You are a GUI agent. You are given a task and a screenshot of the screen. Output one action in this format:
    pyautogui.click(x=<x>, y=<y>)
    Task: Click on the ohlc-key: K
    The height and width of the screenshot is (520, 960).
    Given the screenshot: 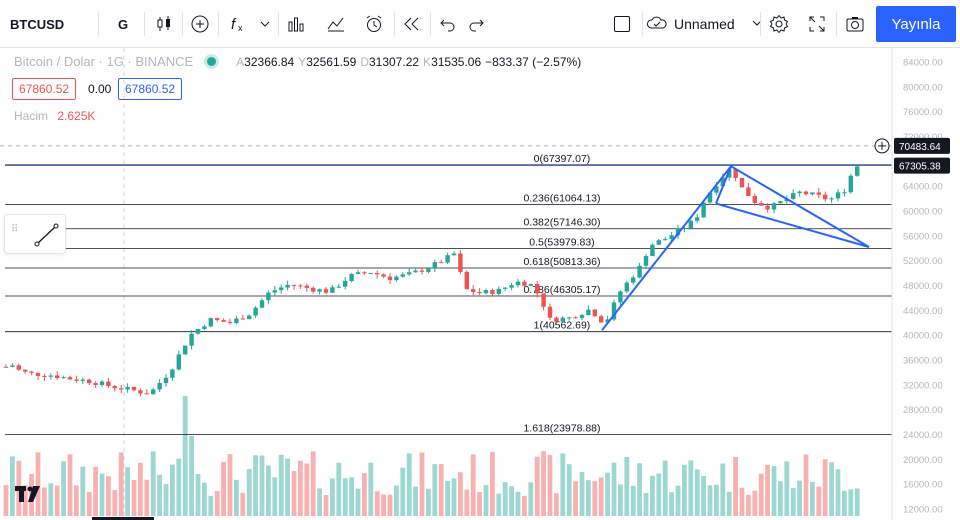 What is the action you would take?
    pyautogui.click(x=427, y=61)
    